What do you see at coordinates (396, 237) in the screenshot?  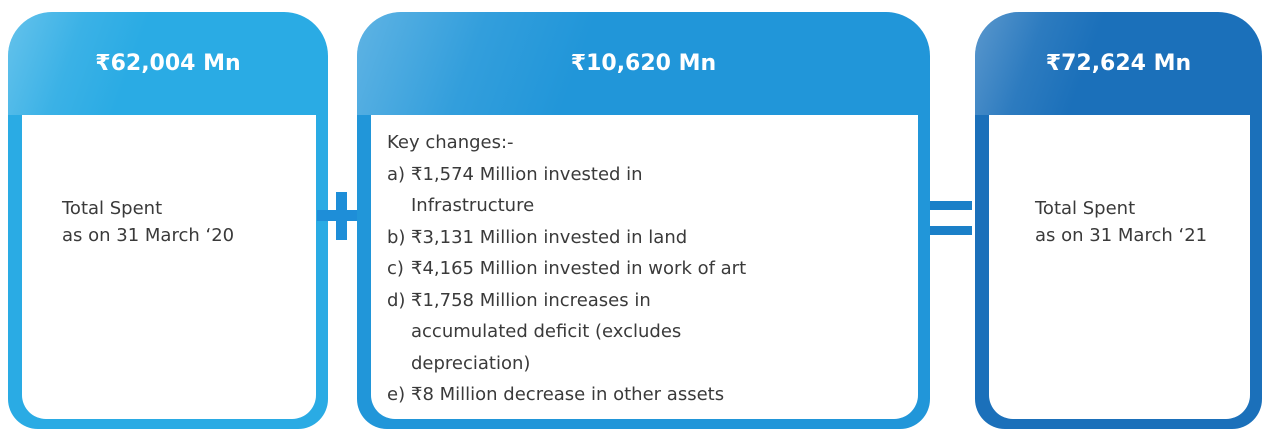 I see `item-marker: b)` at bounding box center [396, 237].